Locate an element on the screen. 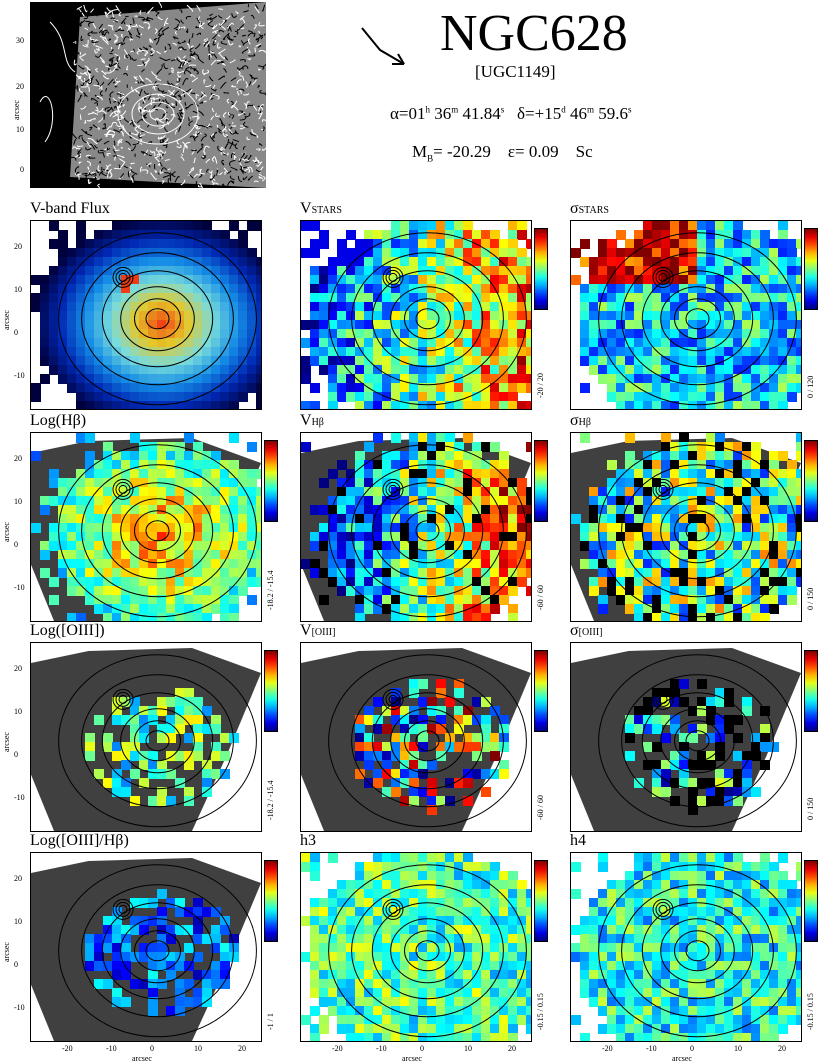 The image size is (822, 1064). galaxy-properties: MB= -20.29 ε= 0.09 Sc is located at coordinates (502, 153).